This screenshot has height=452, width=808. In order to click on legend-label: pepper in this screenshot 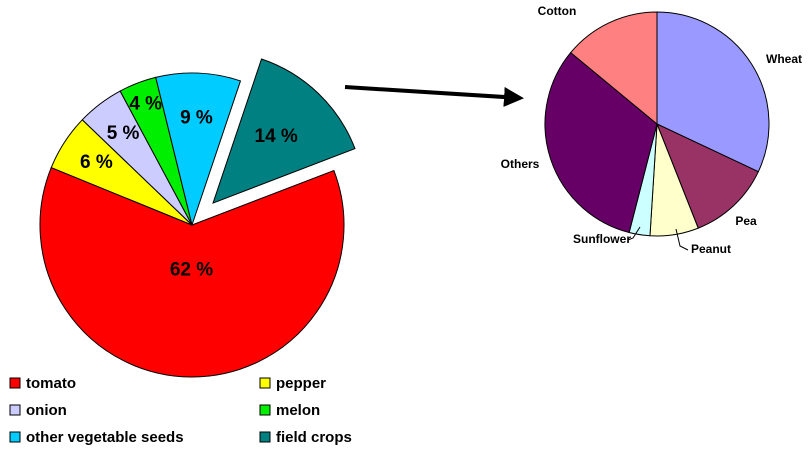, I will do `click(301, 383)`.